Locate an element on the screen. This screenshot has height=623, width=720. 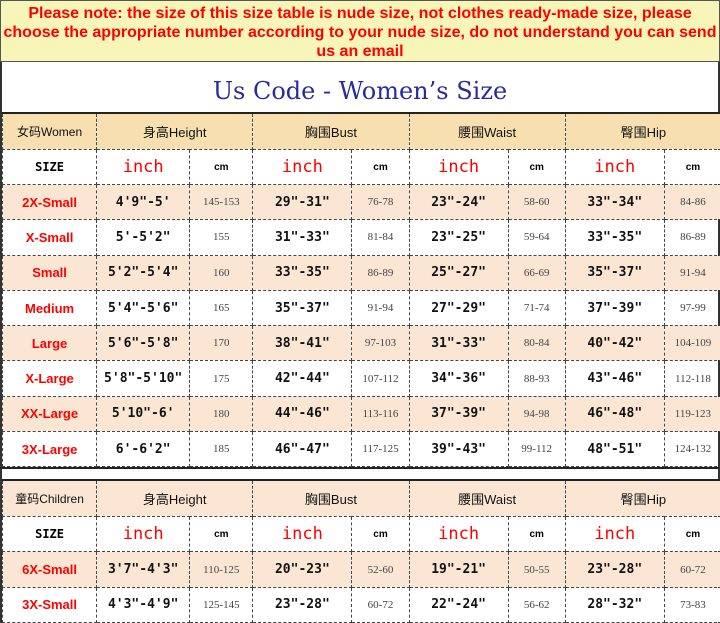
cm-value: 119-123 is located at coordinates (692, 413).